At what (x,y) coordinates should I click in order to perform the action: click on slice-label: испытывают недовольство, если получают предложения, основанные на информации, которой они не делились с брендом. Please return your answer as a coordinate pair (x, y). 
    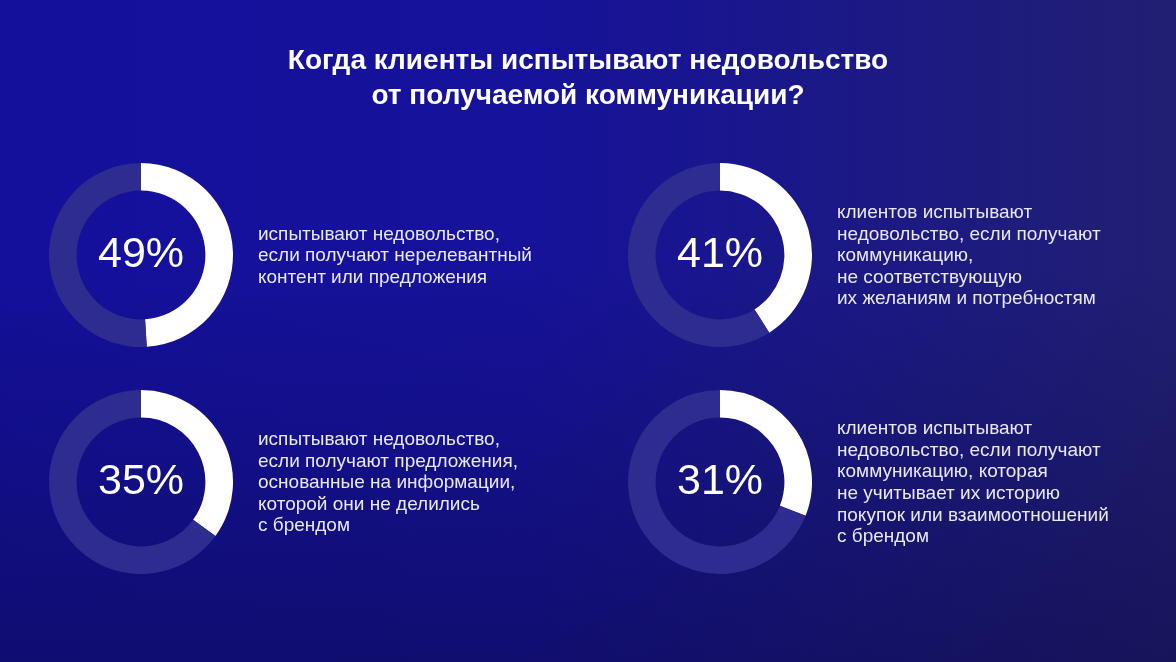
    Looking at the image, I should click on (388, 482).